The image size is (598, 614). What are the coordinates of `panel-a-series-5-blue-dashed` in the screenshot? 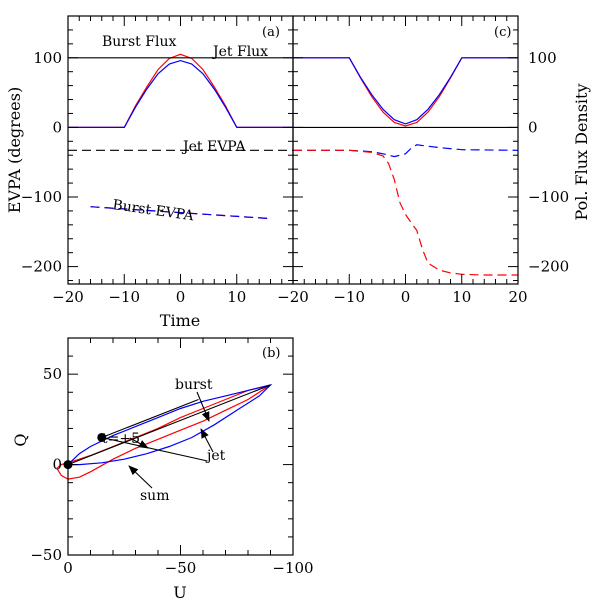 It's located at (180, 213).